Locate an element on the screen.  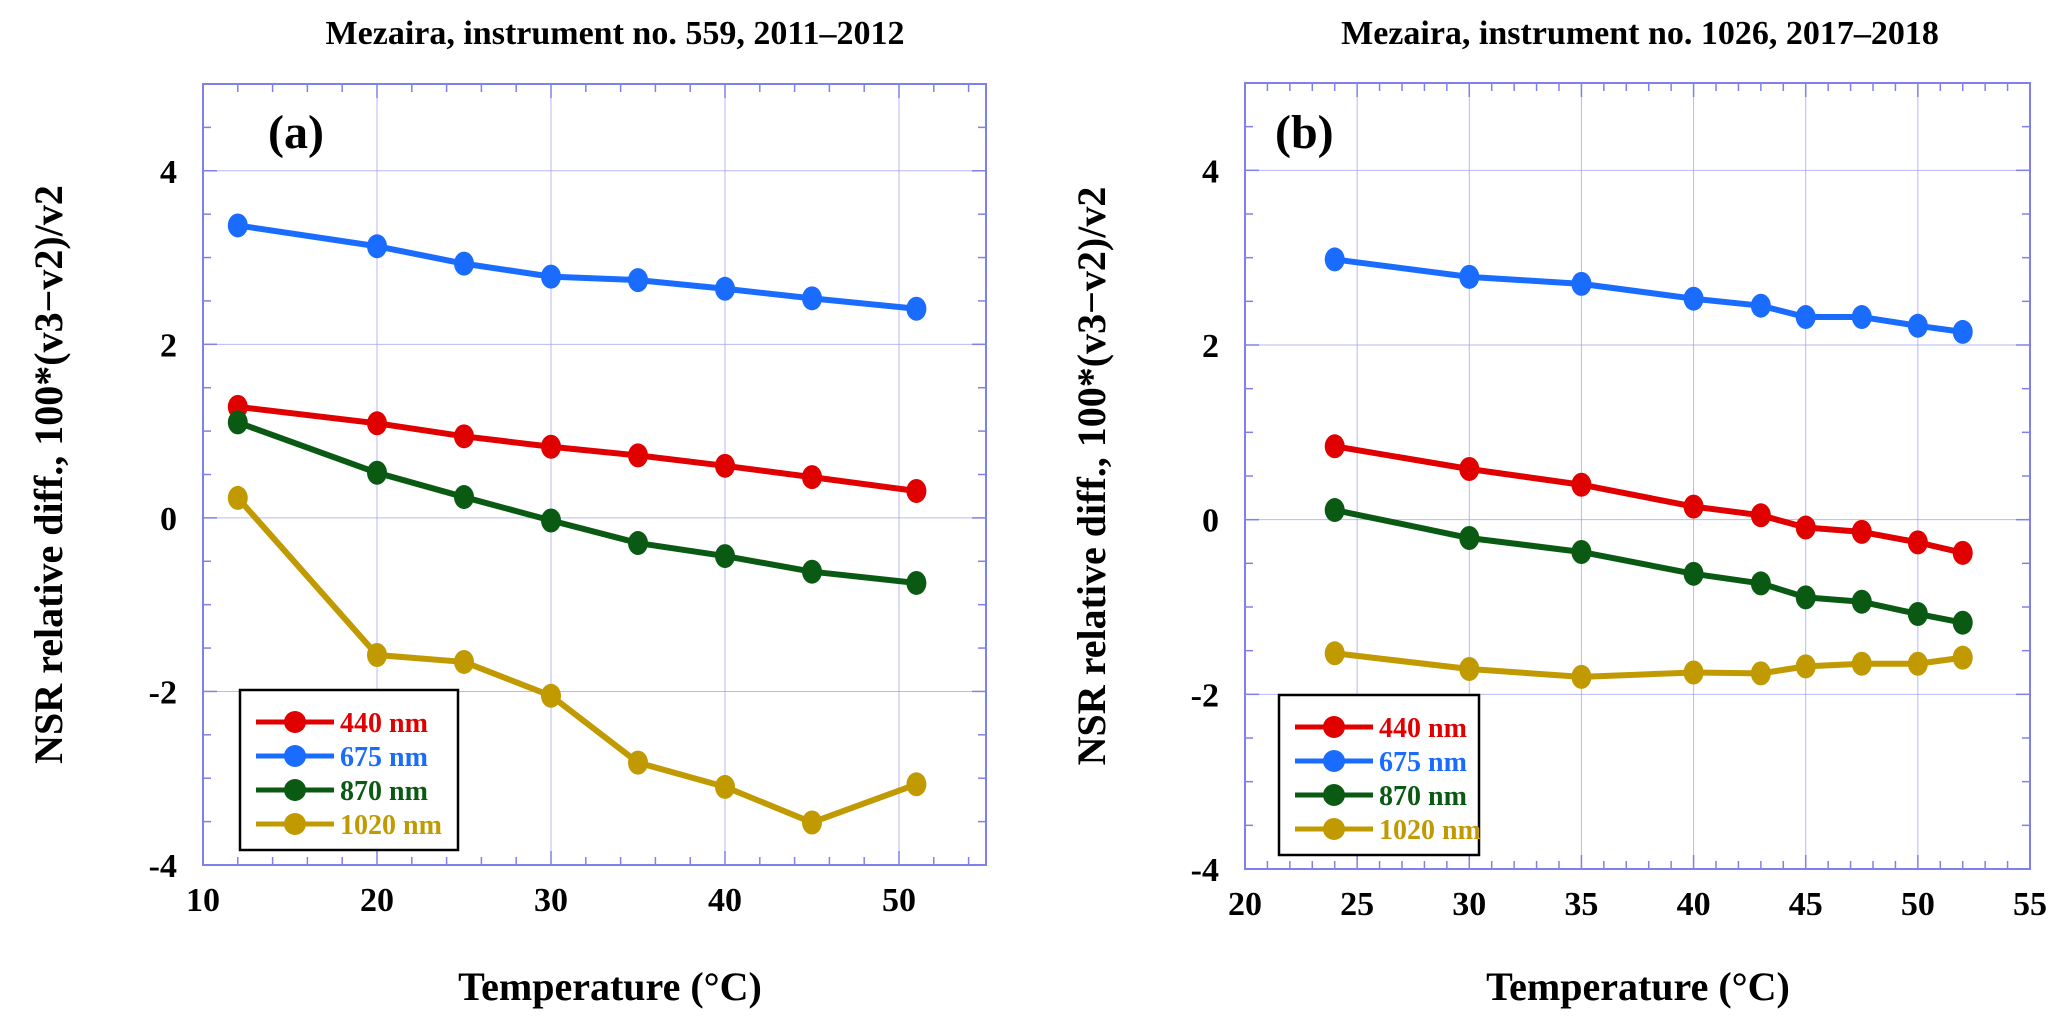
x-tick-label: 45 is located at coordinates (1806, 904).